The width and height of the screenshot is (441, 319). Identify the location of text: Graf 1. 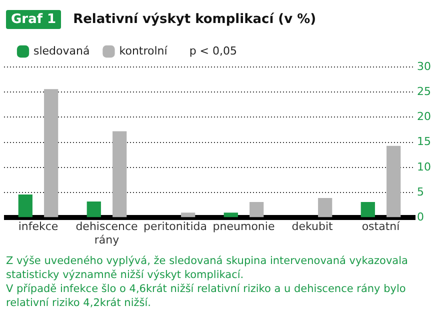
(34, 19).